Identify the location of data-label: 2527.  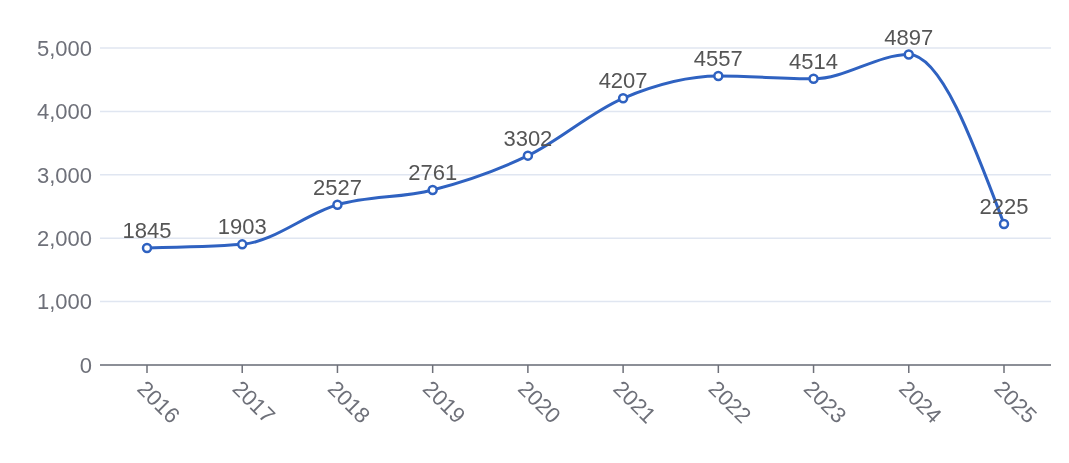
(337, 187).